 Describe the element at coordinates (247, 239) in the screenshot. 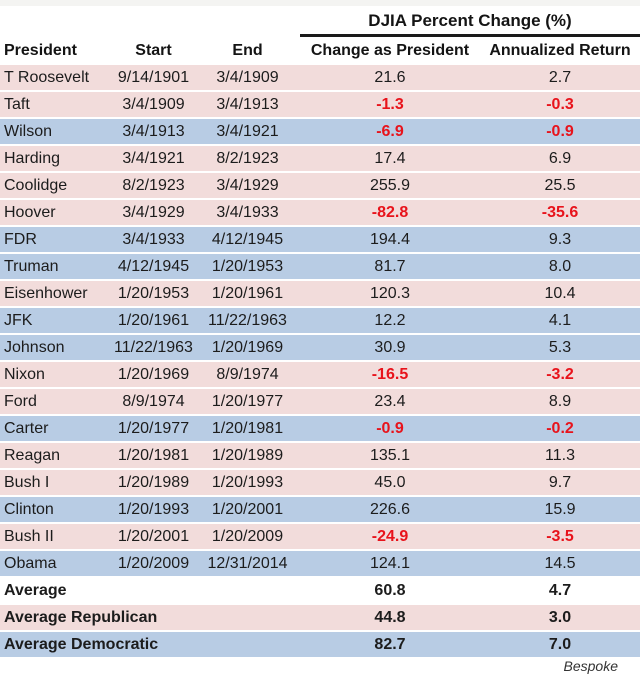

I see `end-date-cell: 4/12/1945` at that location.